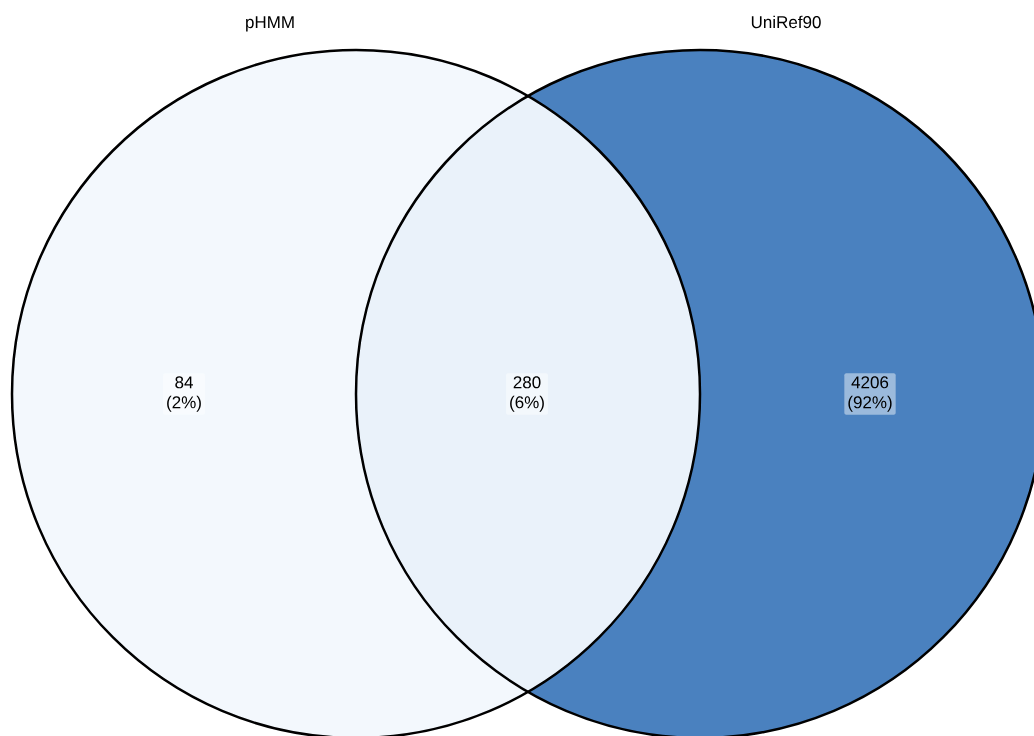 This screenshot has width=1034, height=736. I want to click on text: (92%), so click(870, 403).